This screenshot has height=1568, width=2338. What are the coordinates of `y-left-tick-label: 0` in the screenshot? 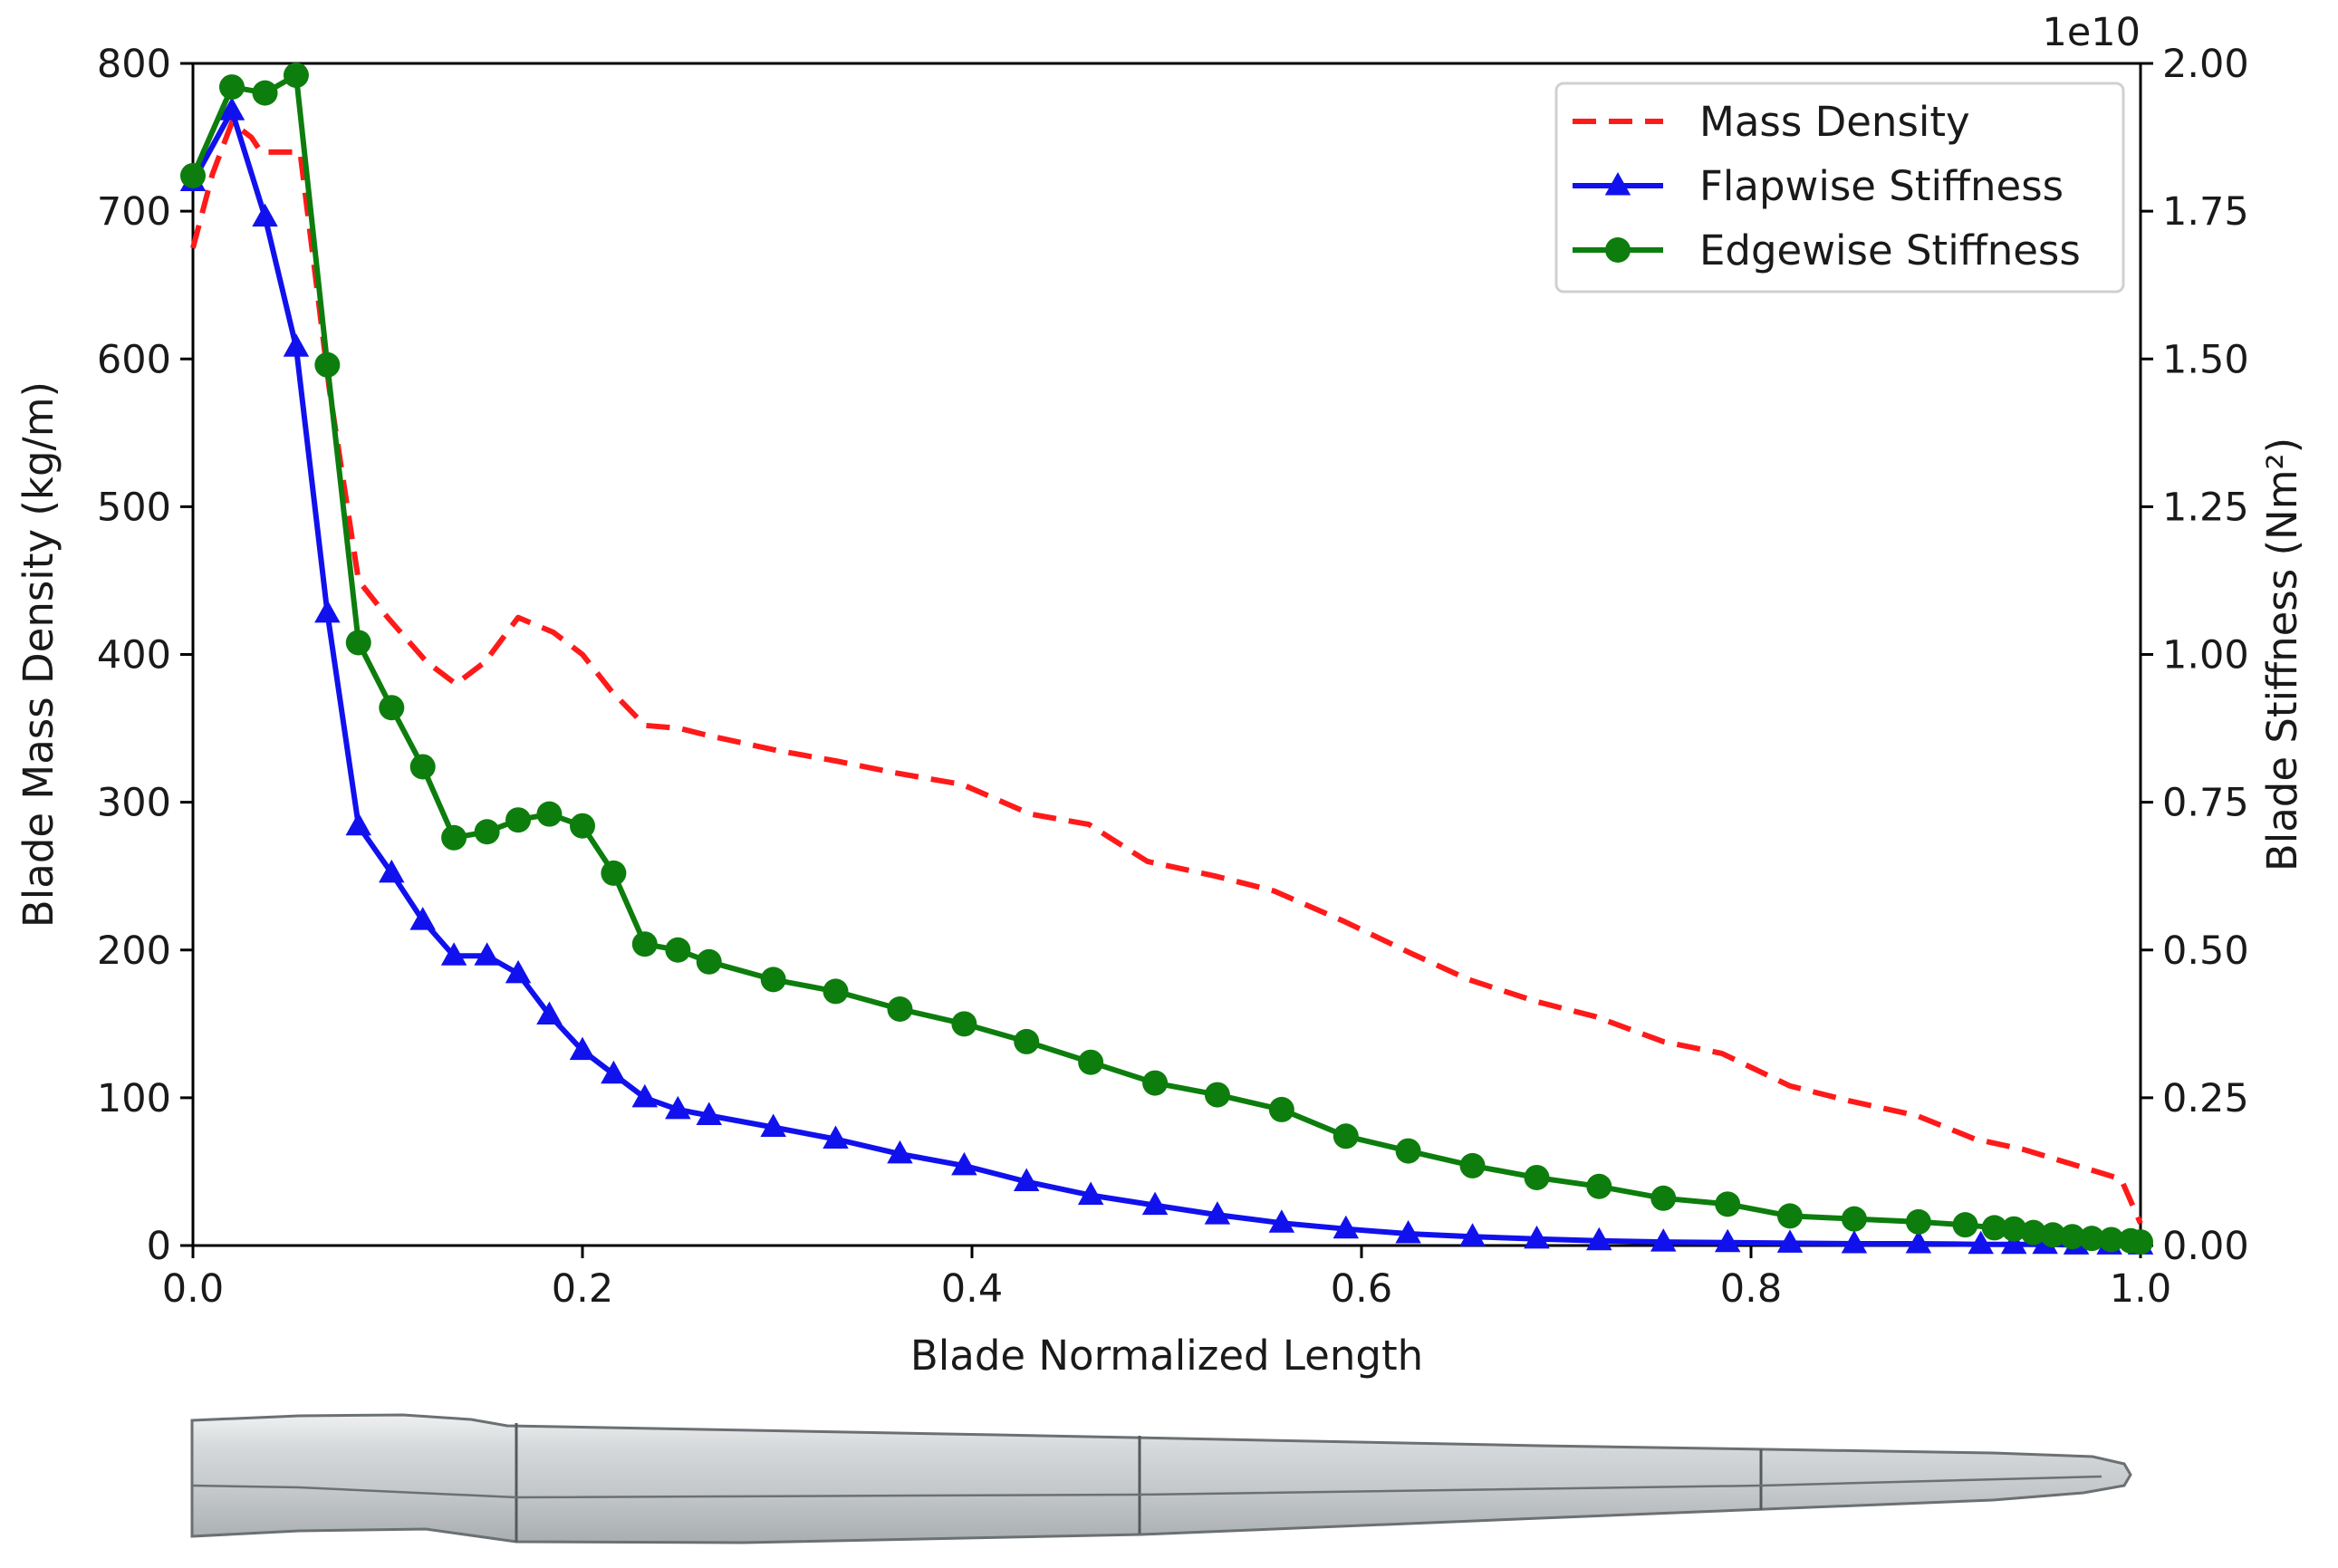 It's located at (159, 1246).